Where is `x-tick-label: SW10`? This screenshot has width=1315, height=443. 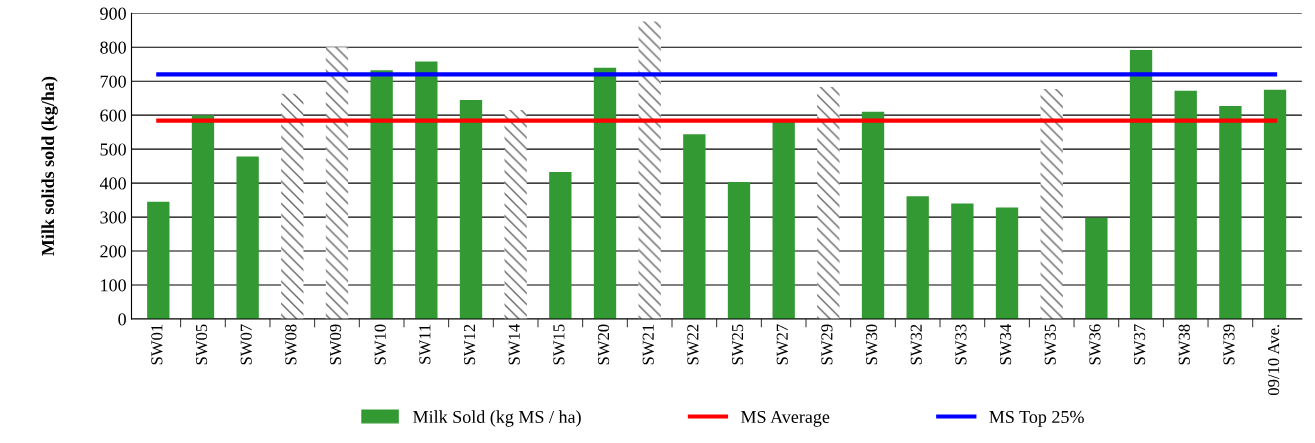 x-tick-label: SW10 is located at coordinates (380, 344).